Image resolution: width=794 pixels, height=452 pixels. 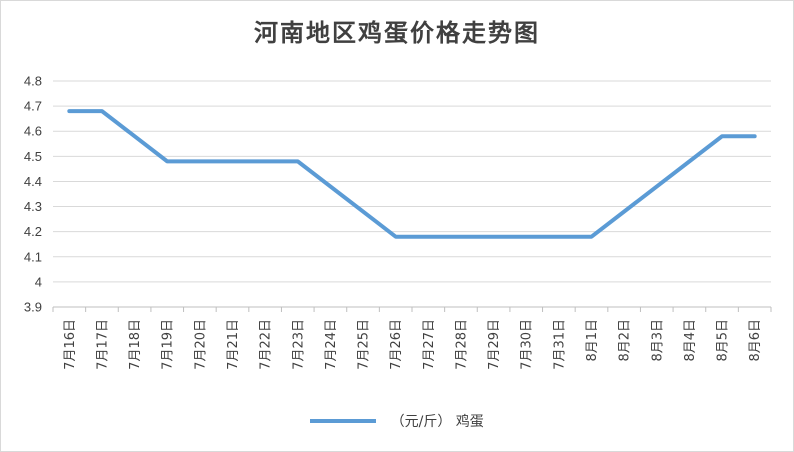 I want to click on y-tick-label: 4.3, so click(x=33, y=206).